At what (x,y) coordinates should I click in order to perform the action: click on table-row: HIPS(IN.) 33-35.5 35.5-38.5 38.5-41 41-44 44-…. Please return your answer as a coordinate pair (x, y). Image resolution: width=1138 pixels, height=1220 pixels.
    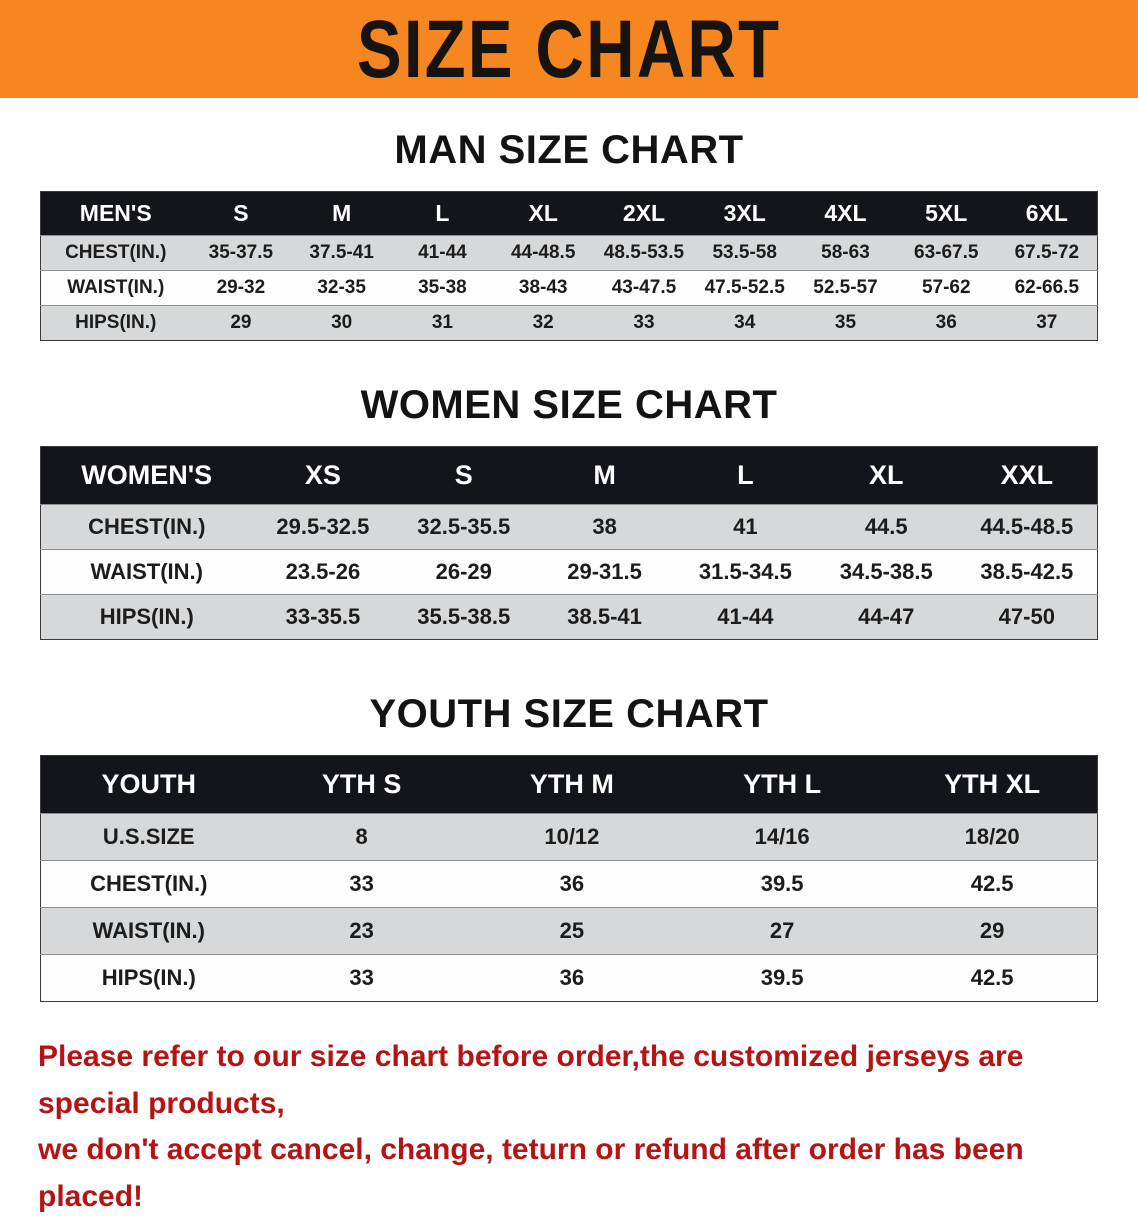
    Looking at the image, I should click on (569, 617).